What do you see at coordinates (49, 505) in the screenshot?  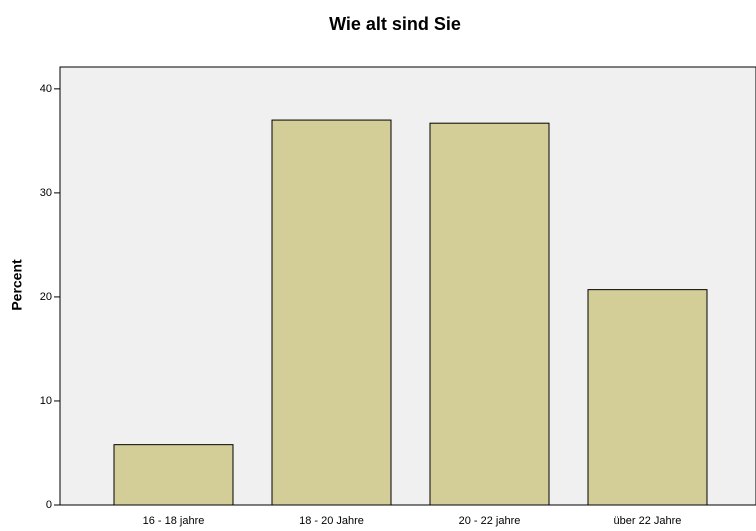 I see `y-tick-label: 0` at bounding box center [49, 505].